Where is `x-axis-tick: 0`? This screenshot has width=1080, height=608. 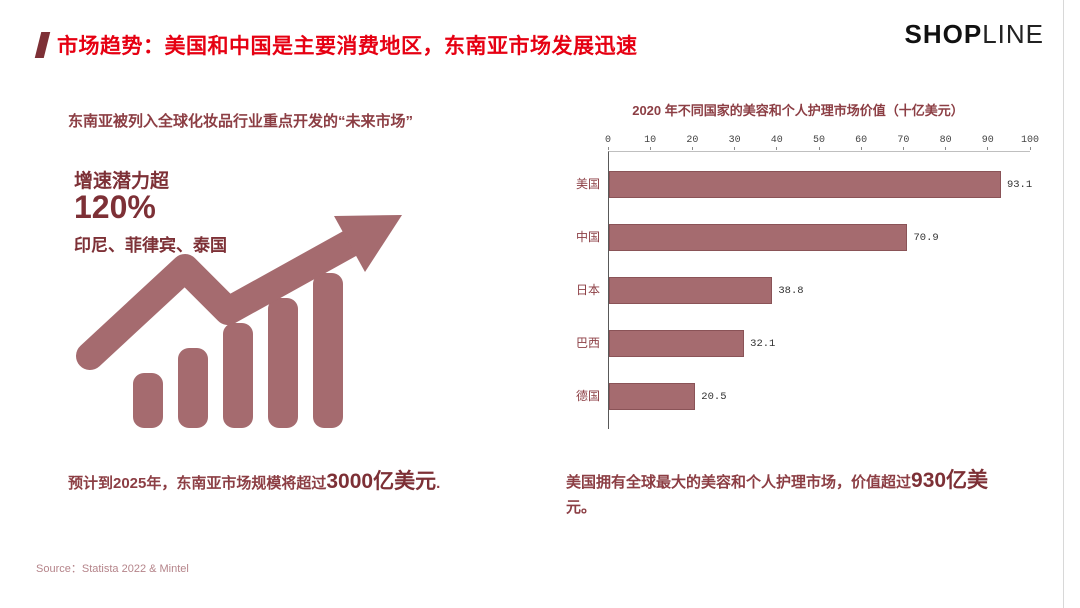
x-axis-tick: 0 is located at coordinates (608, 142).